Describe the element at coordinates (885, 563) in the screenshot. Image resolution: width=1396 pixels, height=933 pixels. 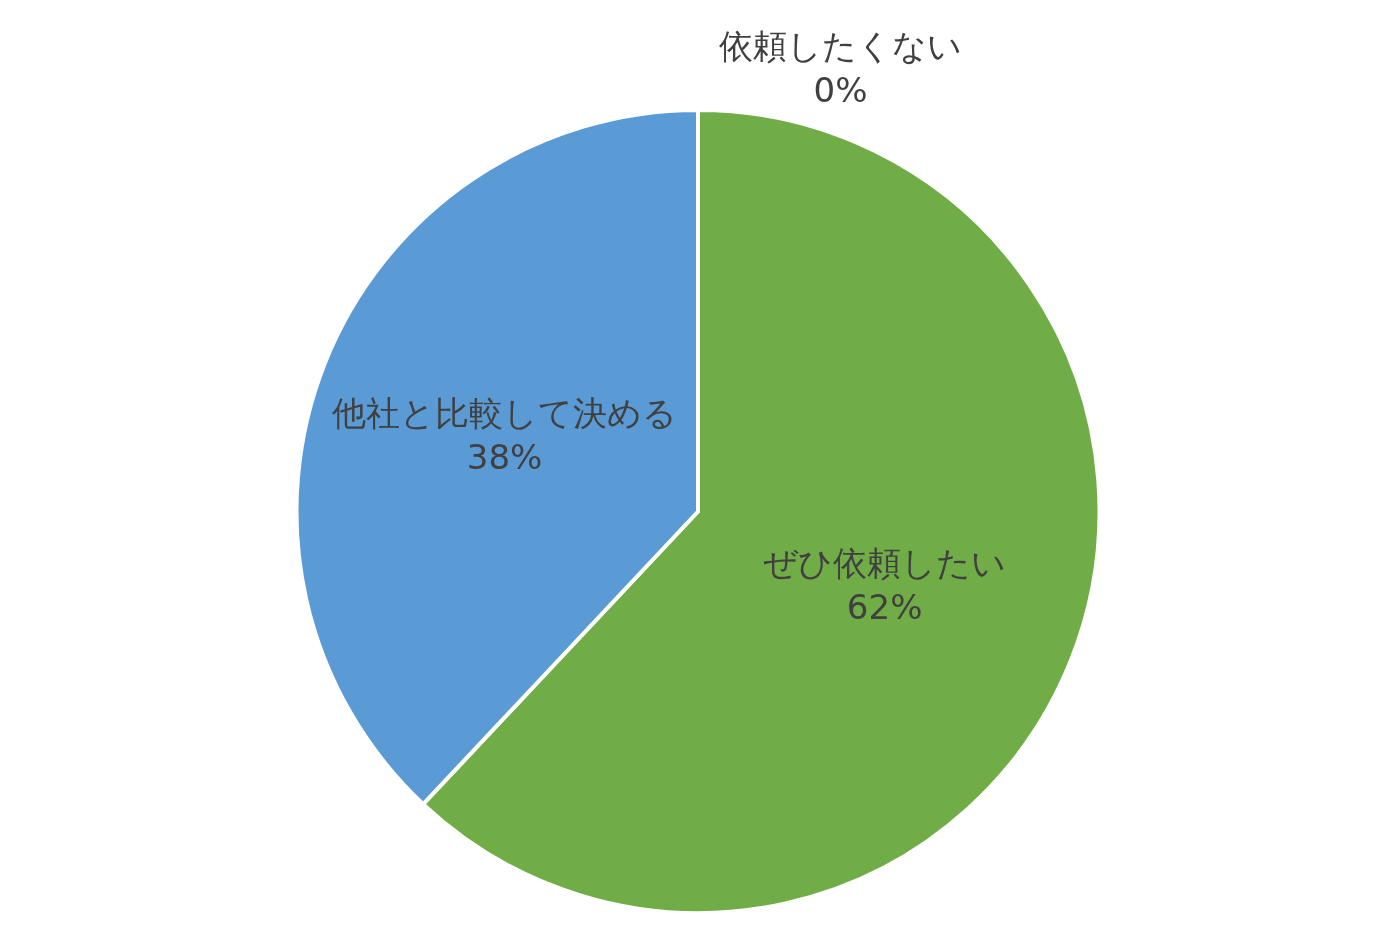
I see `slice-label: ぜひ依頼したい` at that location.